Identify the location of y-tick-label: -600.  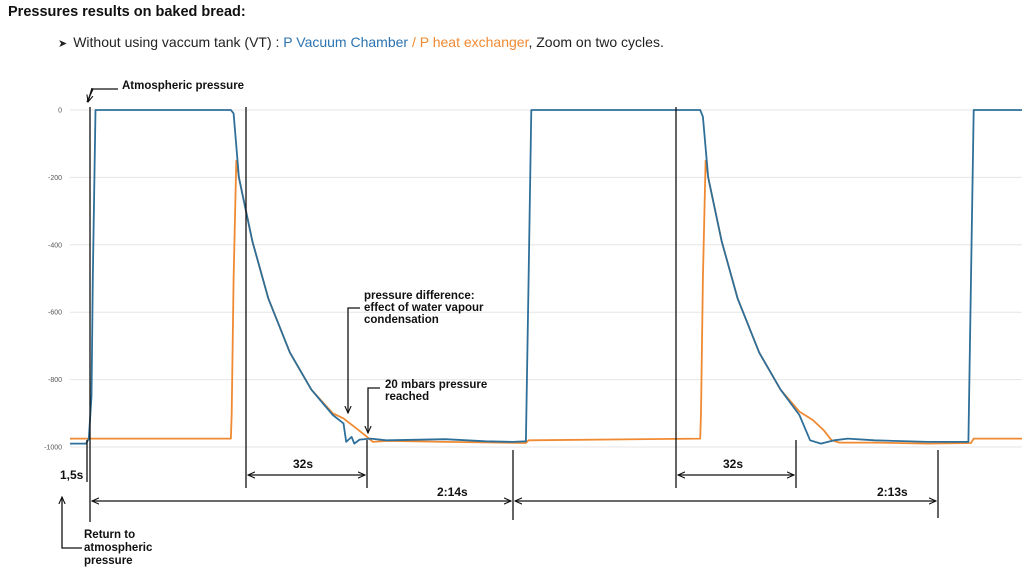
(55, 313).